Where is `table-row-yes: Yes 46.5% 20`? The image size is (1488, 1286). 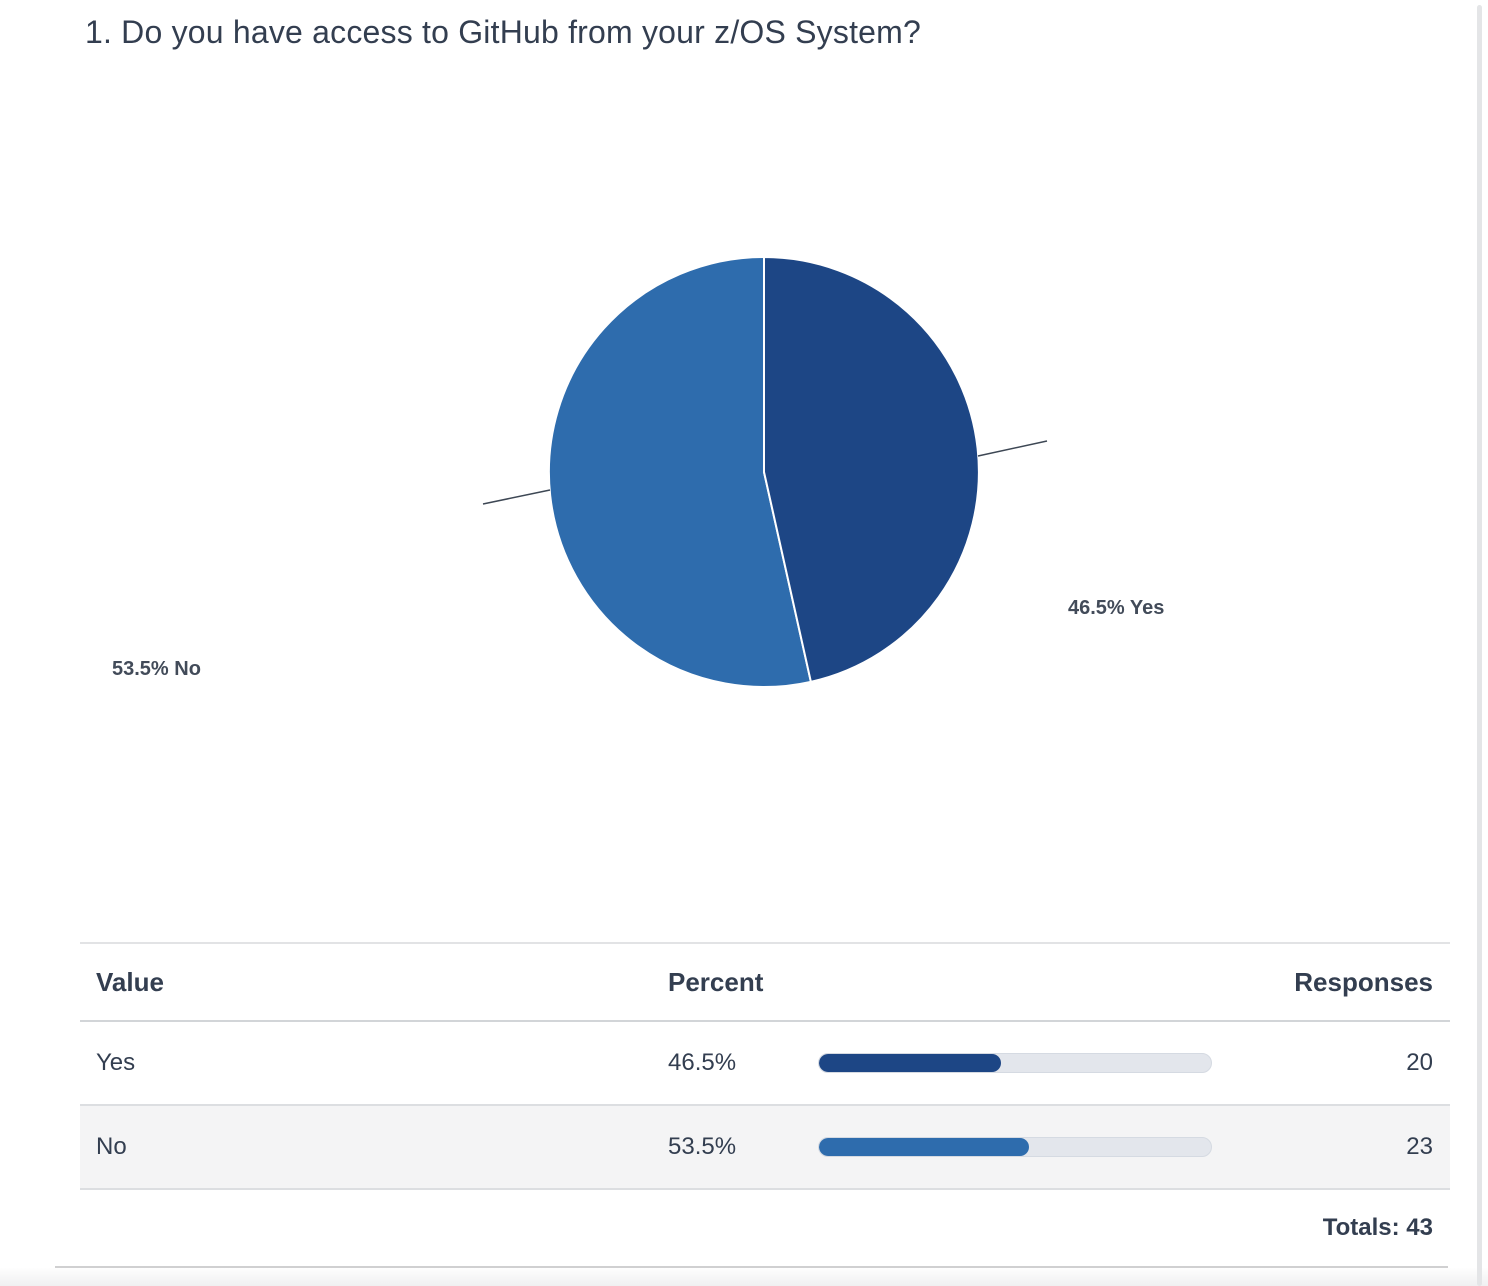
table-row-yes: Yes 46.5% 20 is located at coordinates (765, 1064).